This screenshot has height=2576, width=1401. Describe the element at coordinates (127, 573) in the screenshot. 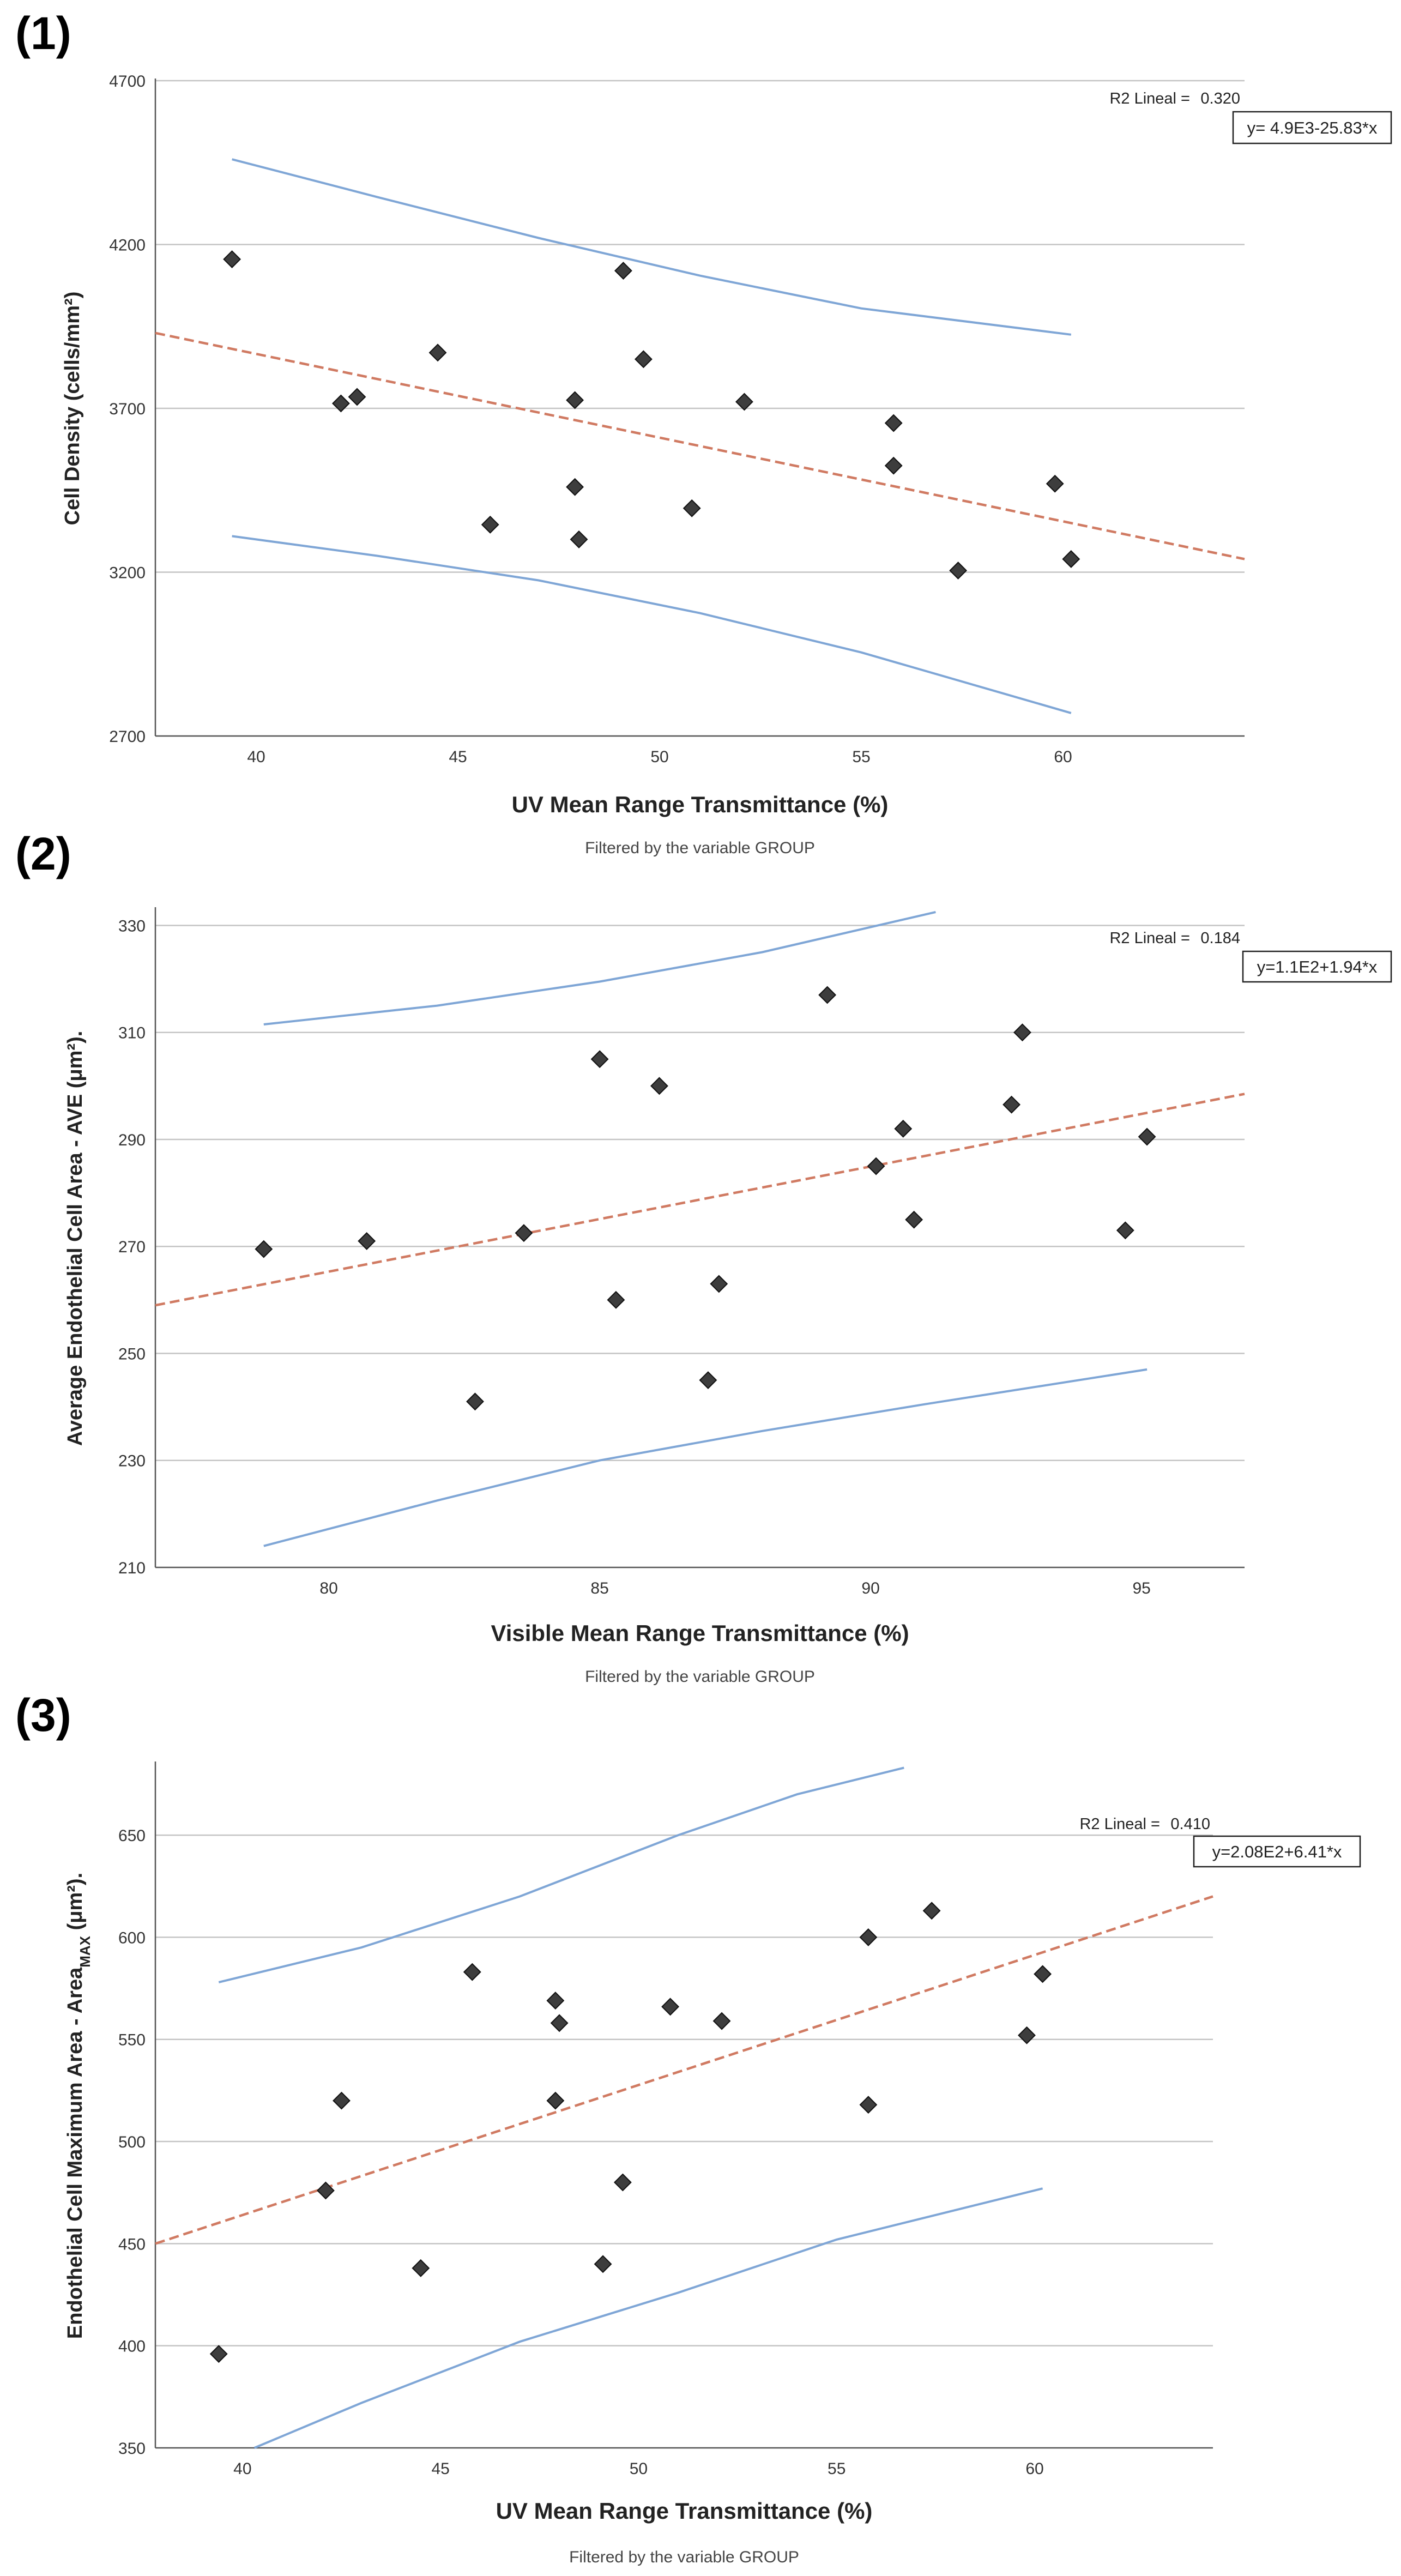

I see `y-tick-label: 3200` at that location.